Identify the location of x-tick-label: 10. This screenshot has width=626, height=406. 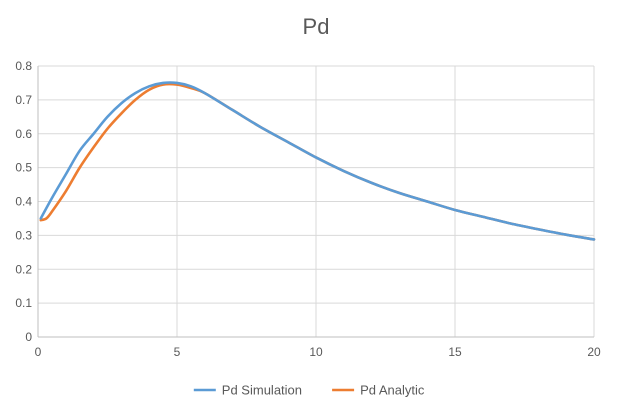
(316, 352).